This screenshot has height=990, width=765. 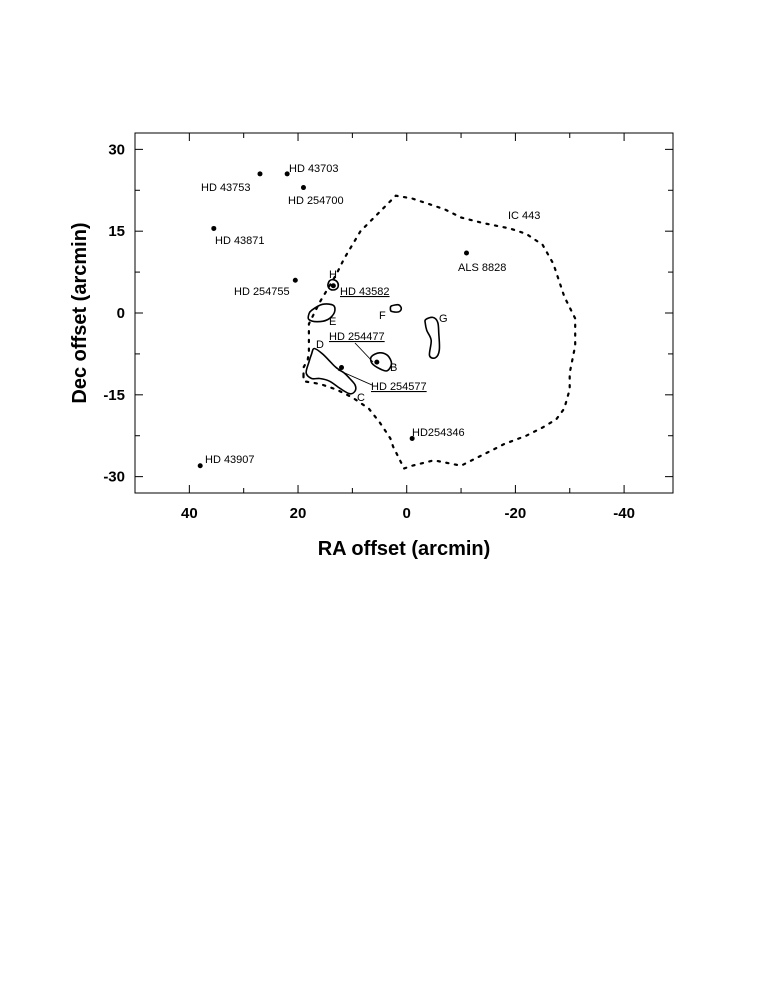 I want to click on region-label-h: H, so click(x=333, y=275).